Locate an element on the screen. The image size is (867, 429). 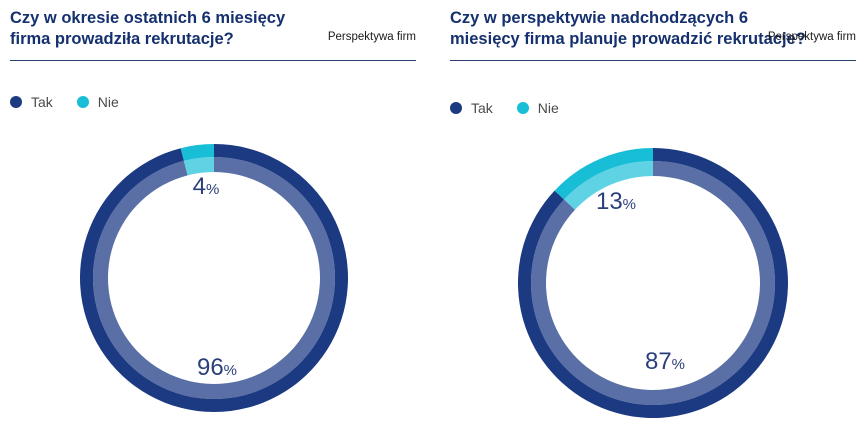
data-label-nie: 13% is located at coordinates (616, 201).